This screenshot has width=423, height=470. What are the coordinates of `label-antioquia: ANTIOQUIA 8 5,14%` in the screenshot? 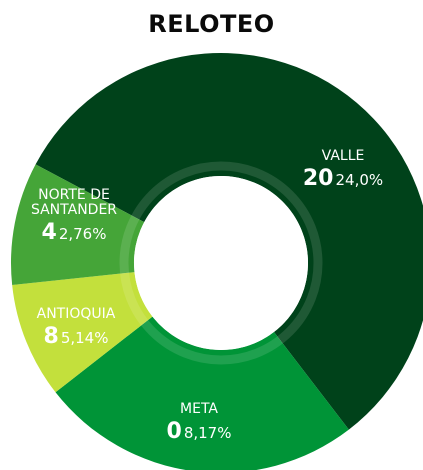 It's located at (76, 327).